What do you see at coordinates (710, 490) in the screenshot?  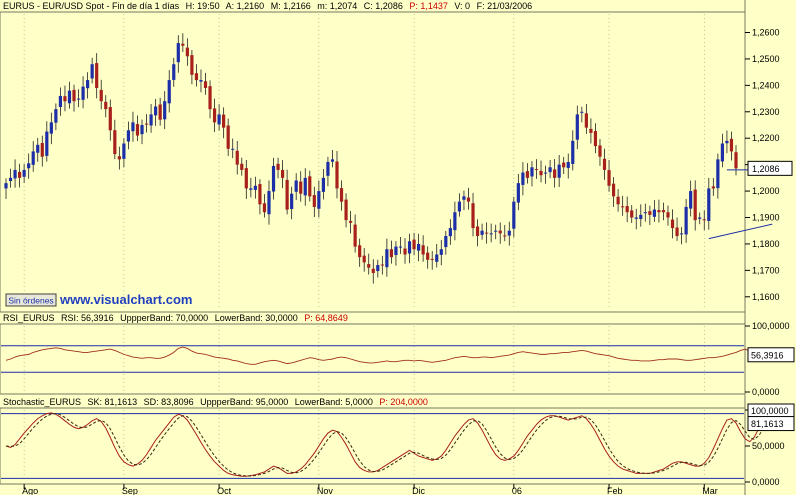 I see `x-tick-label: Mar` at bounding box center [710, 490].